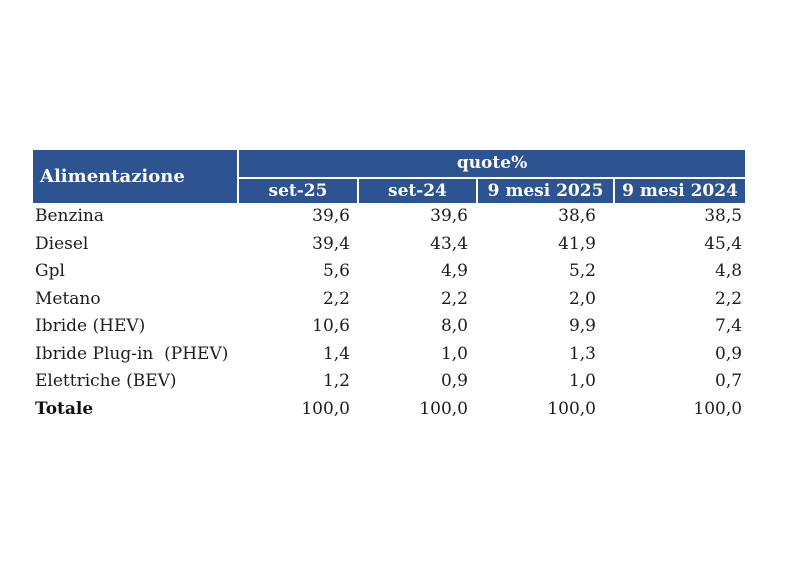  Describe the element at coordinates (582, 326) in the screenshot. I see `value-cell: 9,9` at that location.